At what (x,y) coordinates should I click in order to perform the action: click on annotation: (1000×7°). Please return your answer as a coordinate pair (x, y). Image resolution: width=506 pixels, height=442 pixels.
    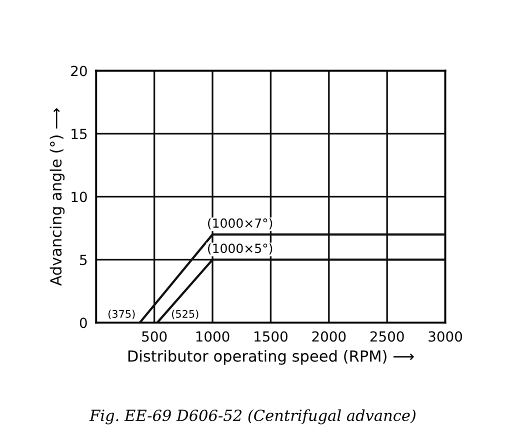
    Looking at the image, I should click on (240, 224).